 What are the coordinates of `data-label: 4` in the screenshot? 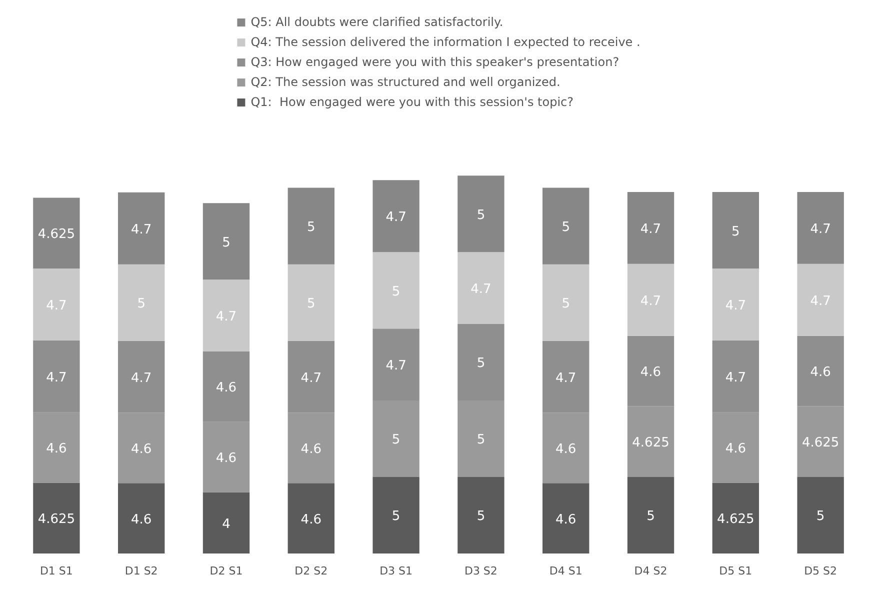 It's located at (226, 524).